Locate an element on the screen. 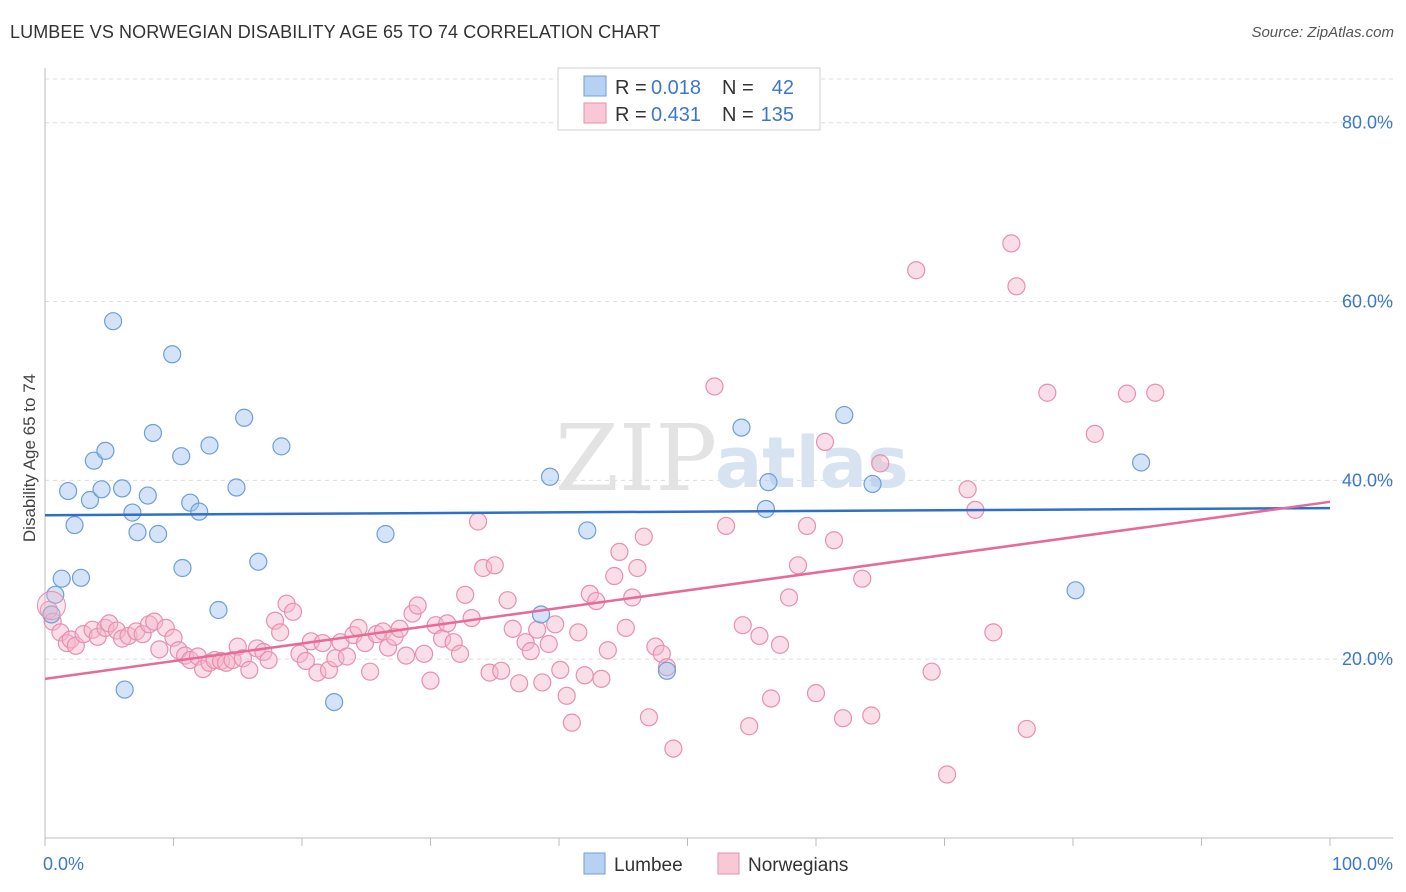  y-tick-label: 60.0% is located at coordinates (1367, 302).